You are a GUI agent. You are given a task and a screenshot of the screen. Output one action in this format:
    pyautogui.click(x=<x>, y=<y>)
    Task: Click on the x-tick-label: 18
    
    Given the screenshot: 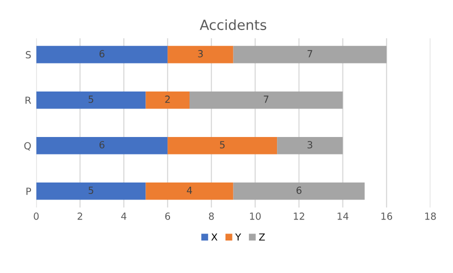 What is the action you would take?
    pyautogui.click(x=430, y=216)
    